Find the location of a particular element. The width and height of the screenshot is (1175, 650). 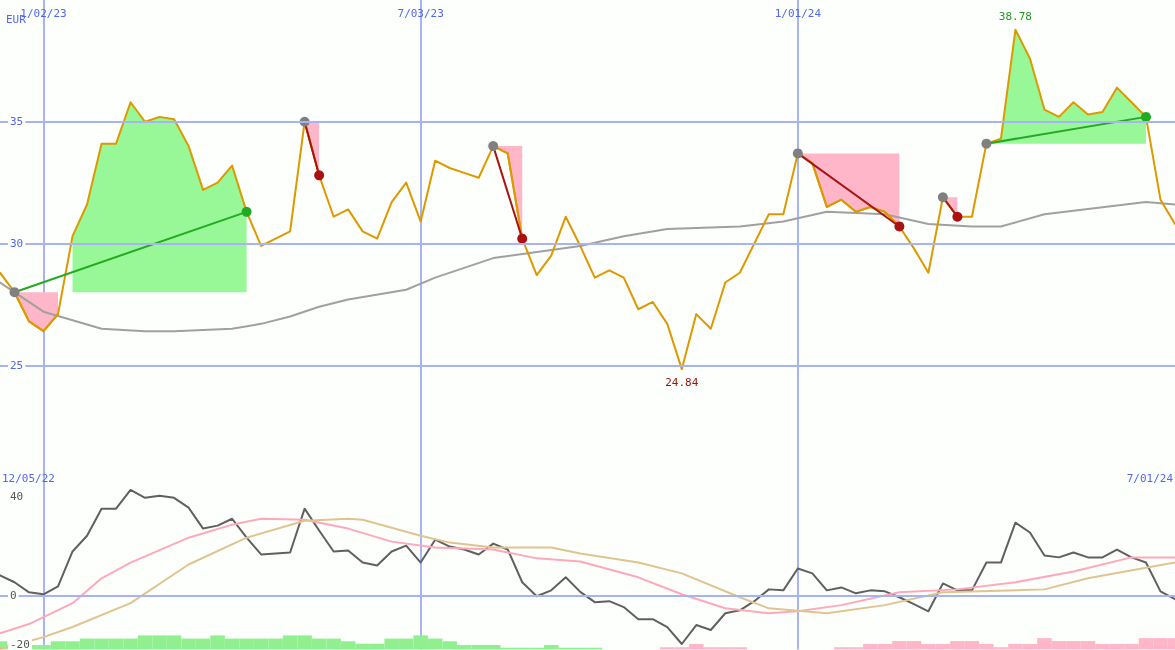

x-tick-label: 1/01/24 is located at coordinates (798, 13).